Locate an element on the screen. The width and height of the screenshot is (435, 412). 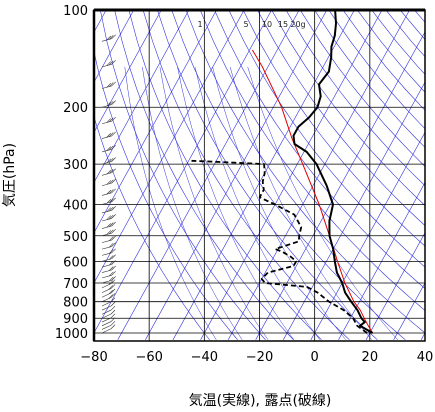
mixing-ratio-label: 20g is located at coordinates (297, 24).